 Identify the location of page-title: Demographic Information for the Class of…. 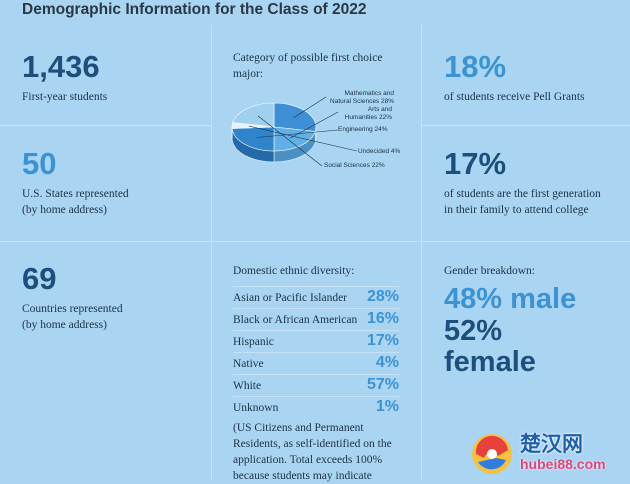
(194, 10).